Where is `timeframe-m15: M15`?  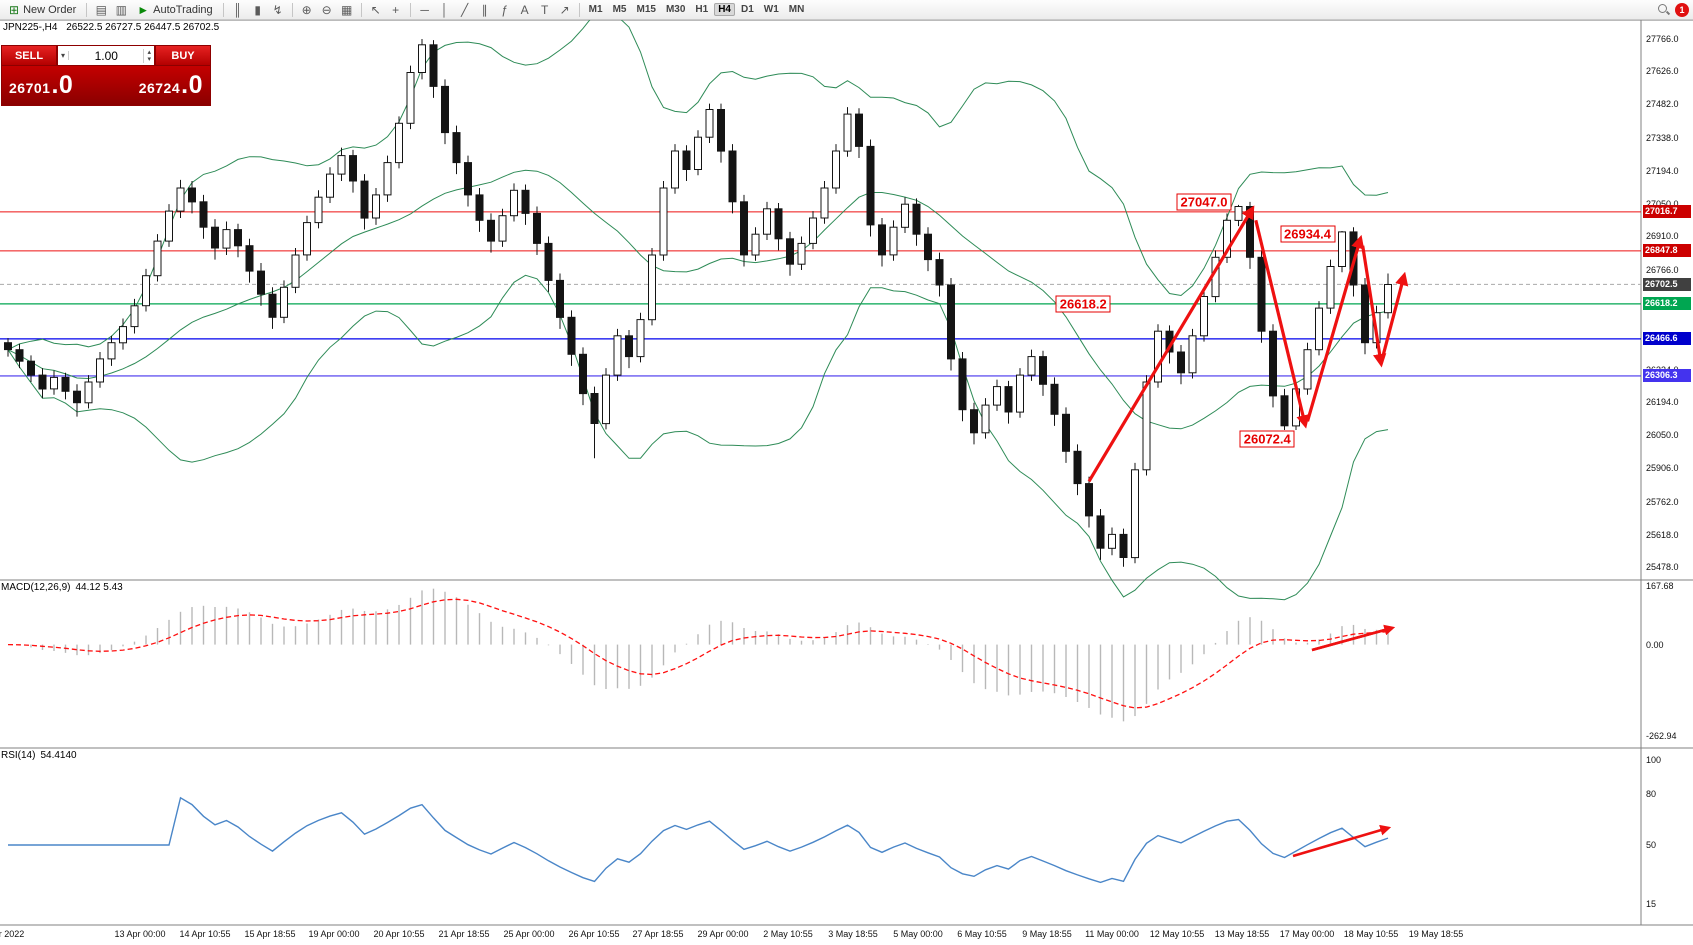
timeframe-m15: M15 is located at coordinates (646, 9).